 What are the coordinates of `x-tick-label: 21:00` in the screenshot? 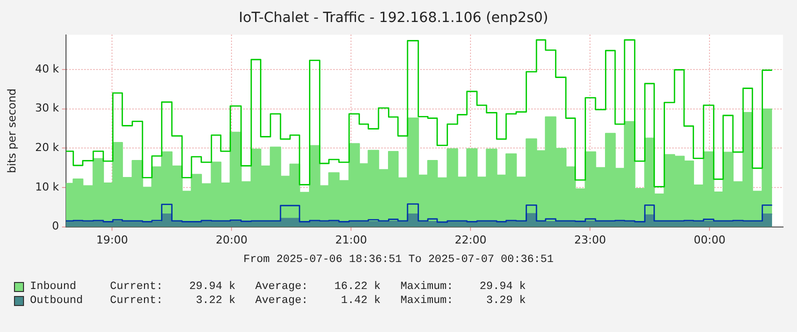 It's located at (351, 239).